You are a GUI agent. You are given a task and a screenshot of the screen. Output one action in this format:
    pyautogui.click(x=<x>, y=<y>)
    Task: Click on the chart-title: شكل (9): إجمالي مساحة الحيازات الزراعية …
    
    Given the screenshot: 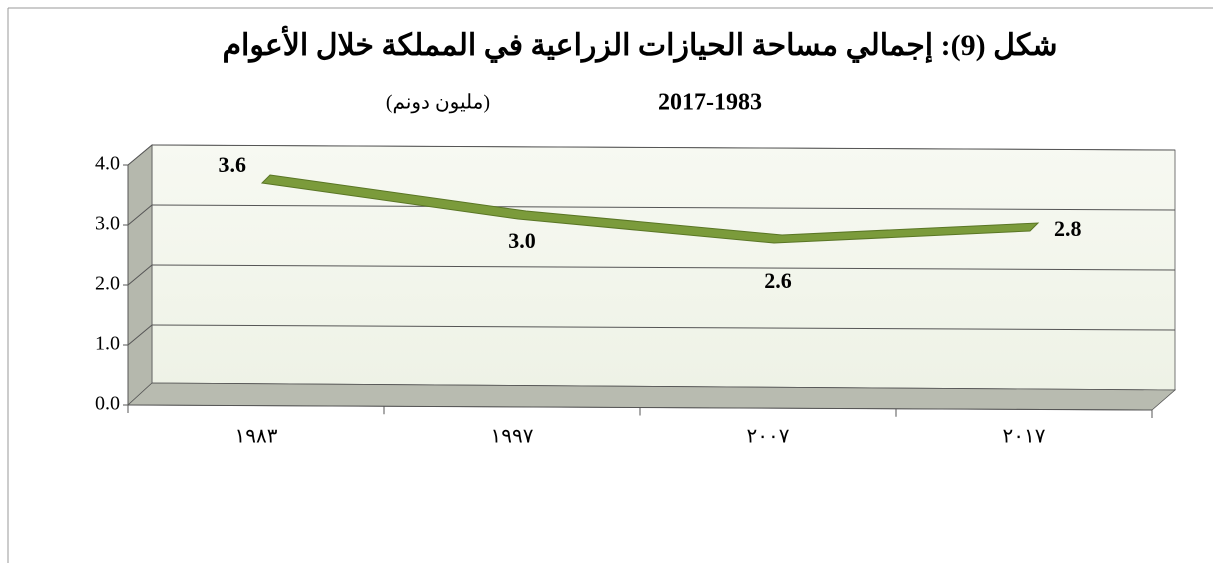 What is the action you would take?
    pyautogui.click(x=639, y=45)
    